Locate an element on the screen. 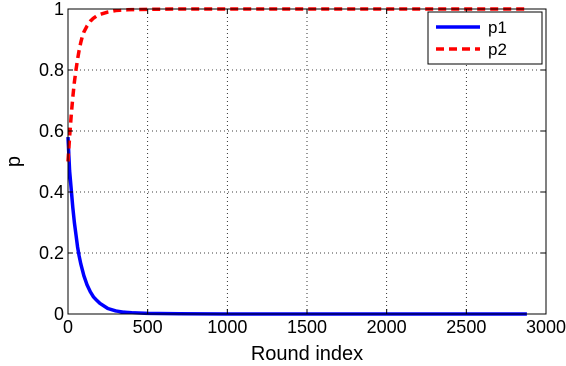  legend-label-p1: p1 is located at coordinates (497, 27).